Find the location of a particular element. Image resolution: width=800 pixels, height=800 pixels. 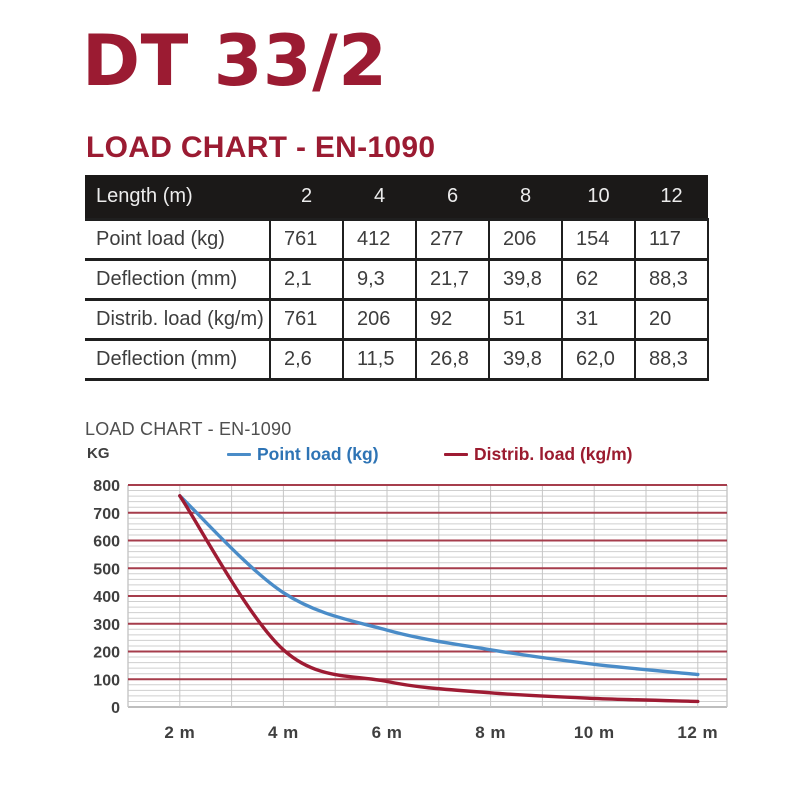

value-cell: 154 is located at coordinates (598, 239).